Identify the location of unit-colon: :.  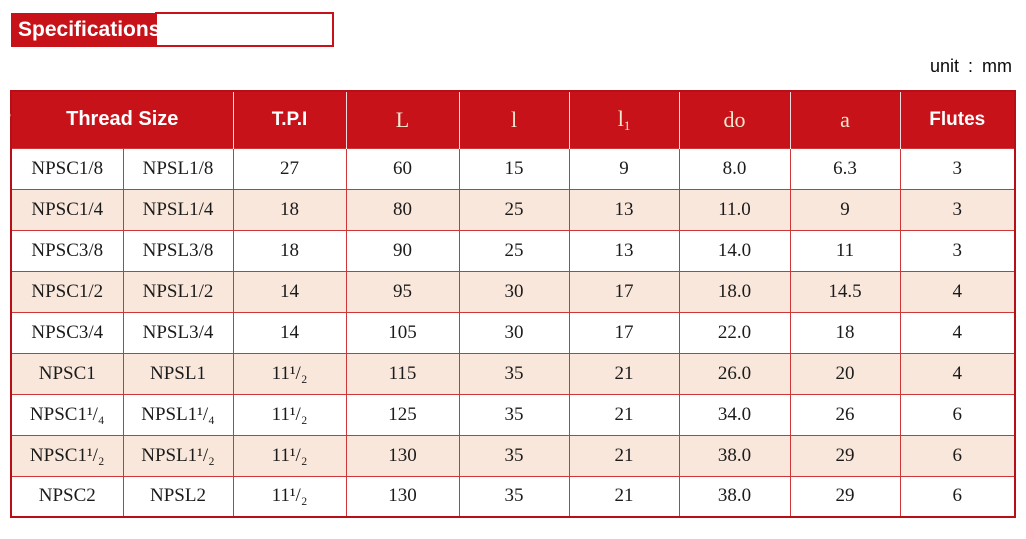
(970, 66).